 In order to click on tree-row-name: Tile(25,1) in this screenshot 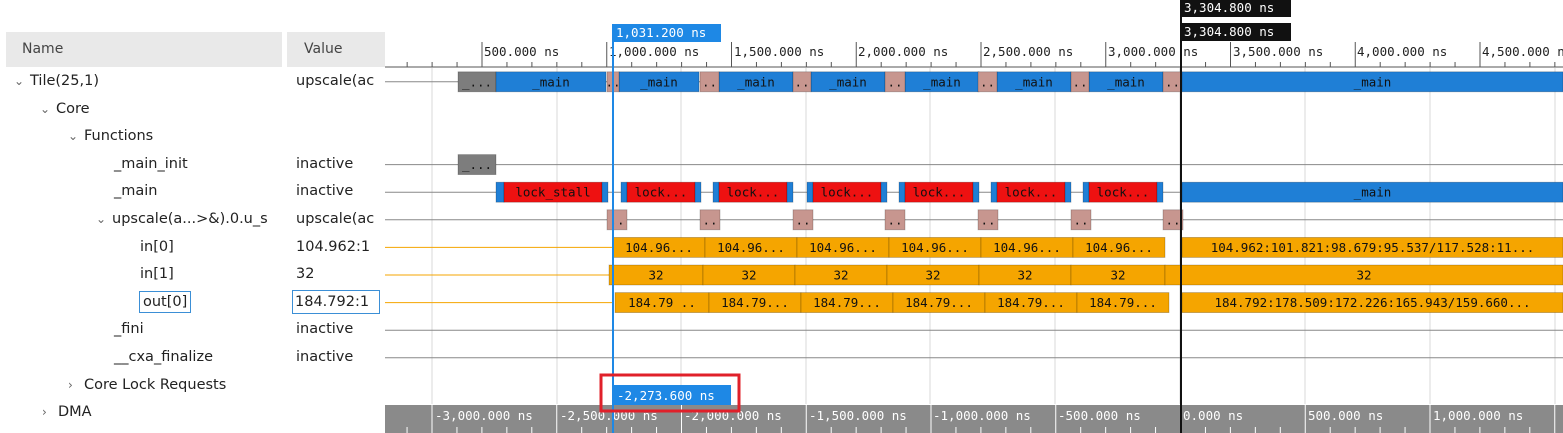, I will do `click(64, 81)`.